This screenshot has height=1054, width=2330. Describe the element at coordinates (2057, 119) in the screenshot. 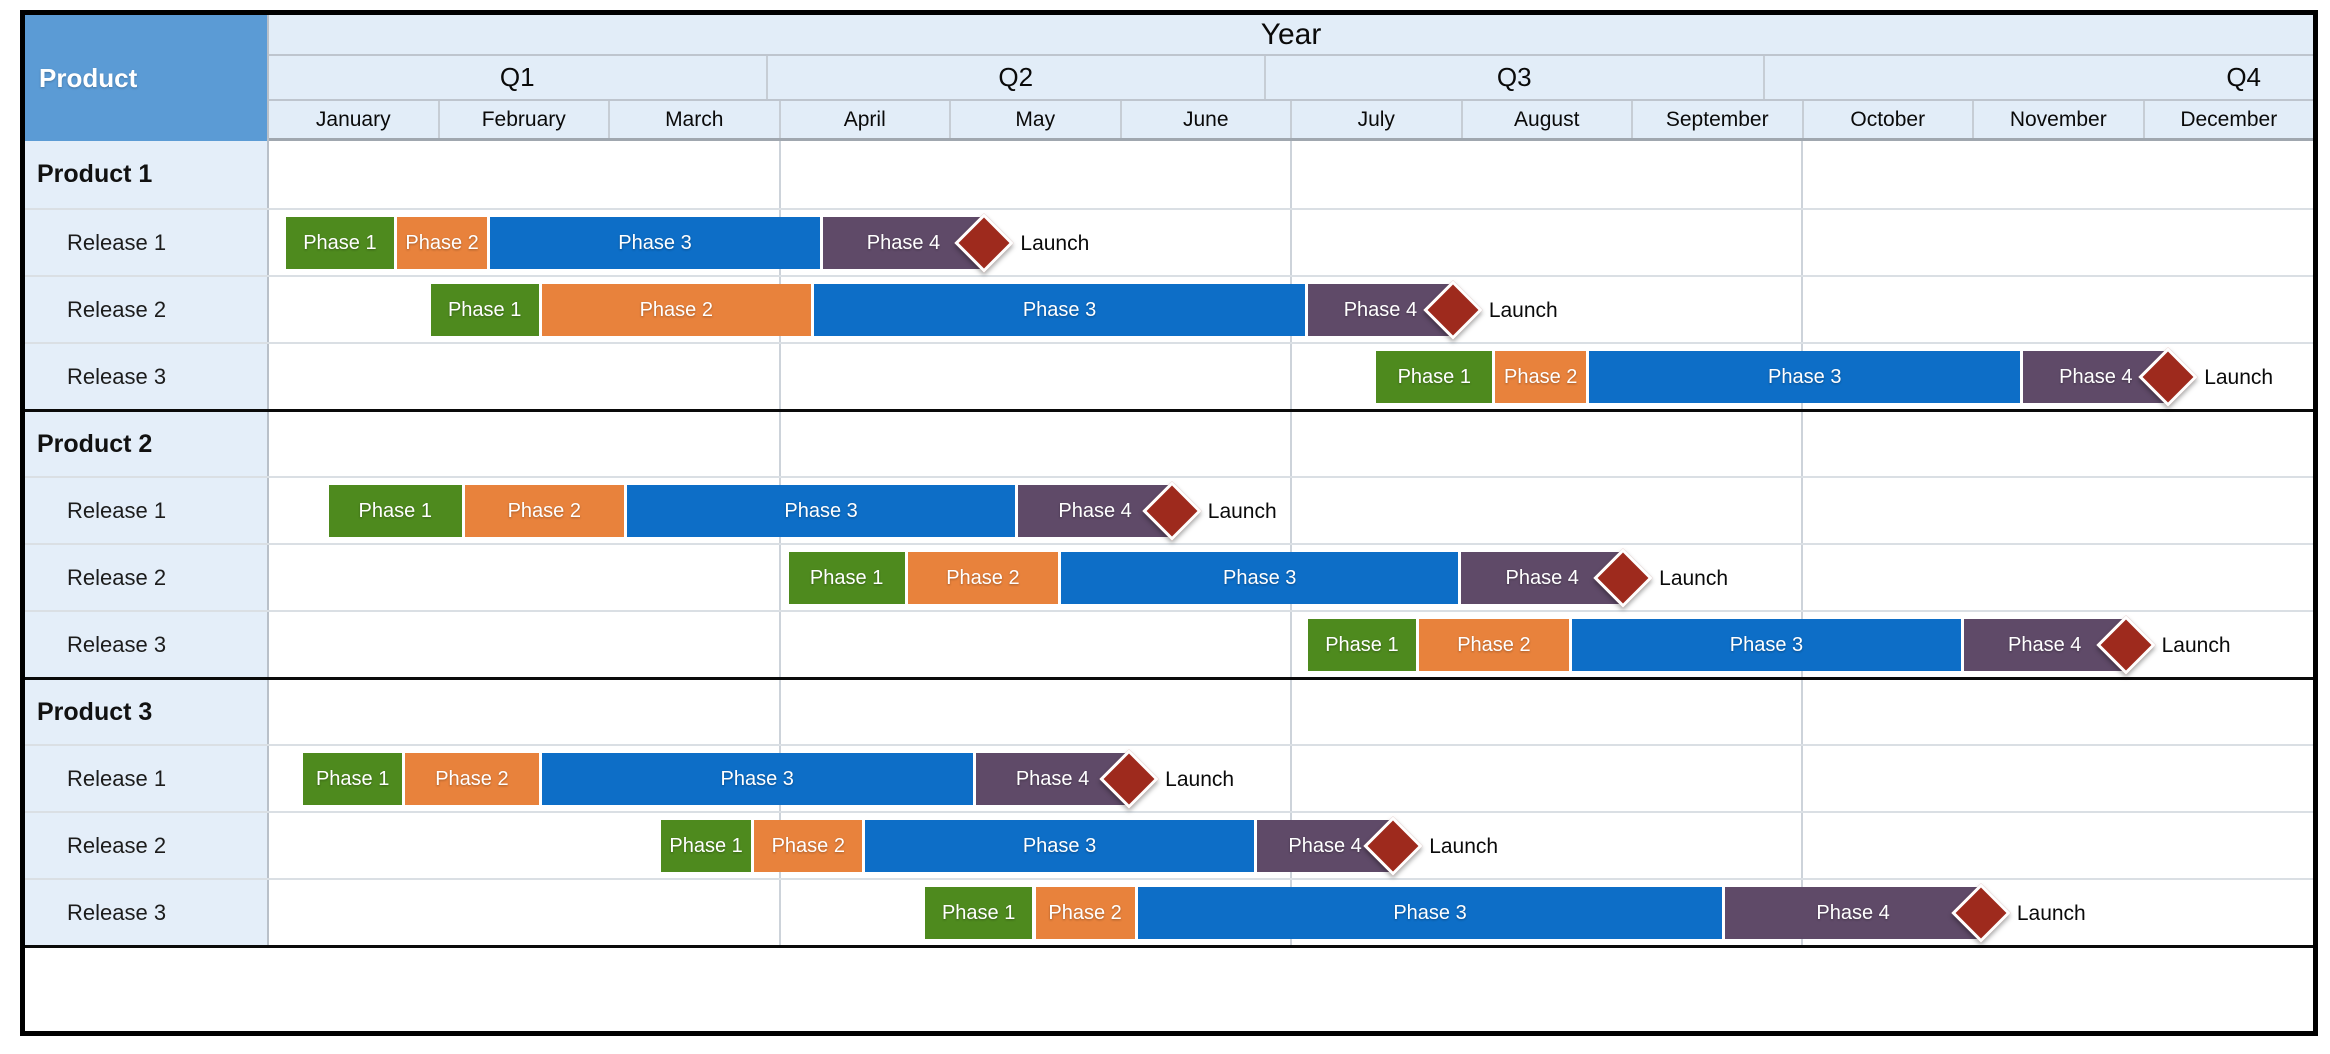

I see `month-header-november: November` at that location.